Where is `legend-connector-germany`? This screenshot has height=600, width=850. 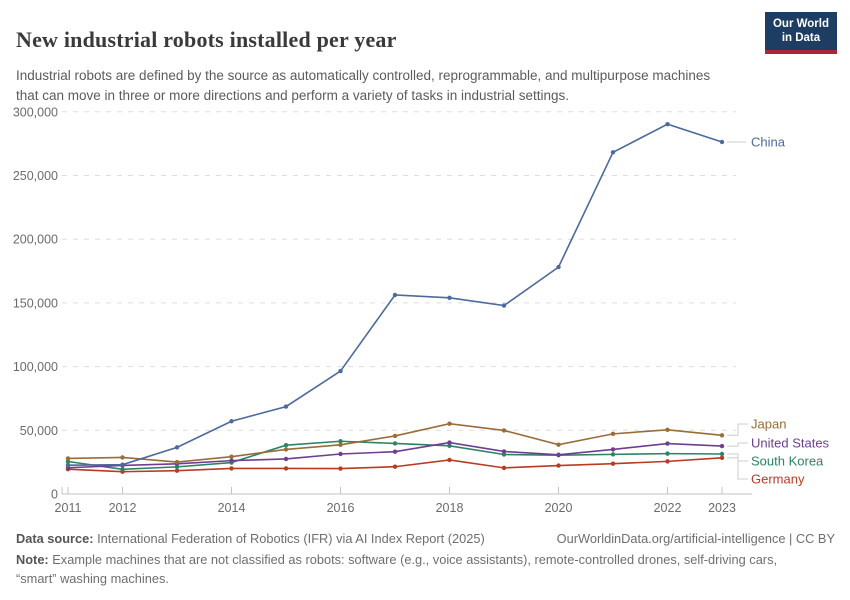 legend-connector-germany is located at coordinates (737, 468).